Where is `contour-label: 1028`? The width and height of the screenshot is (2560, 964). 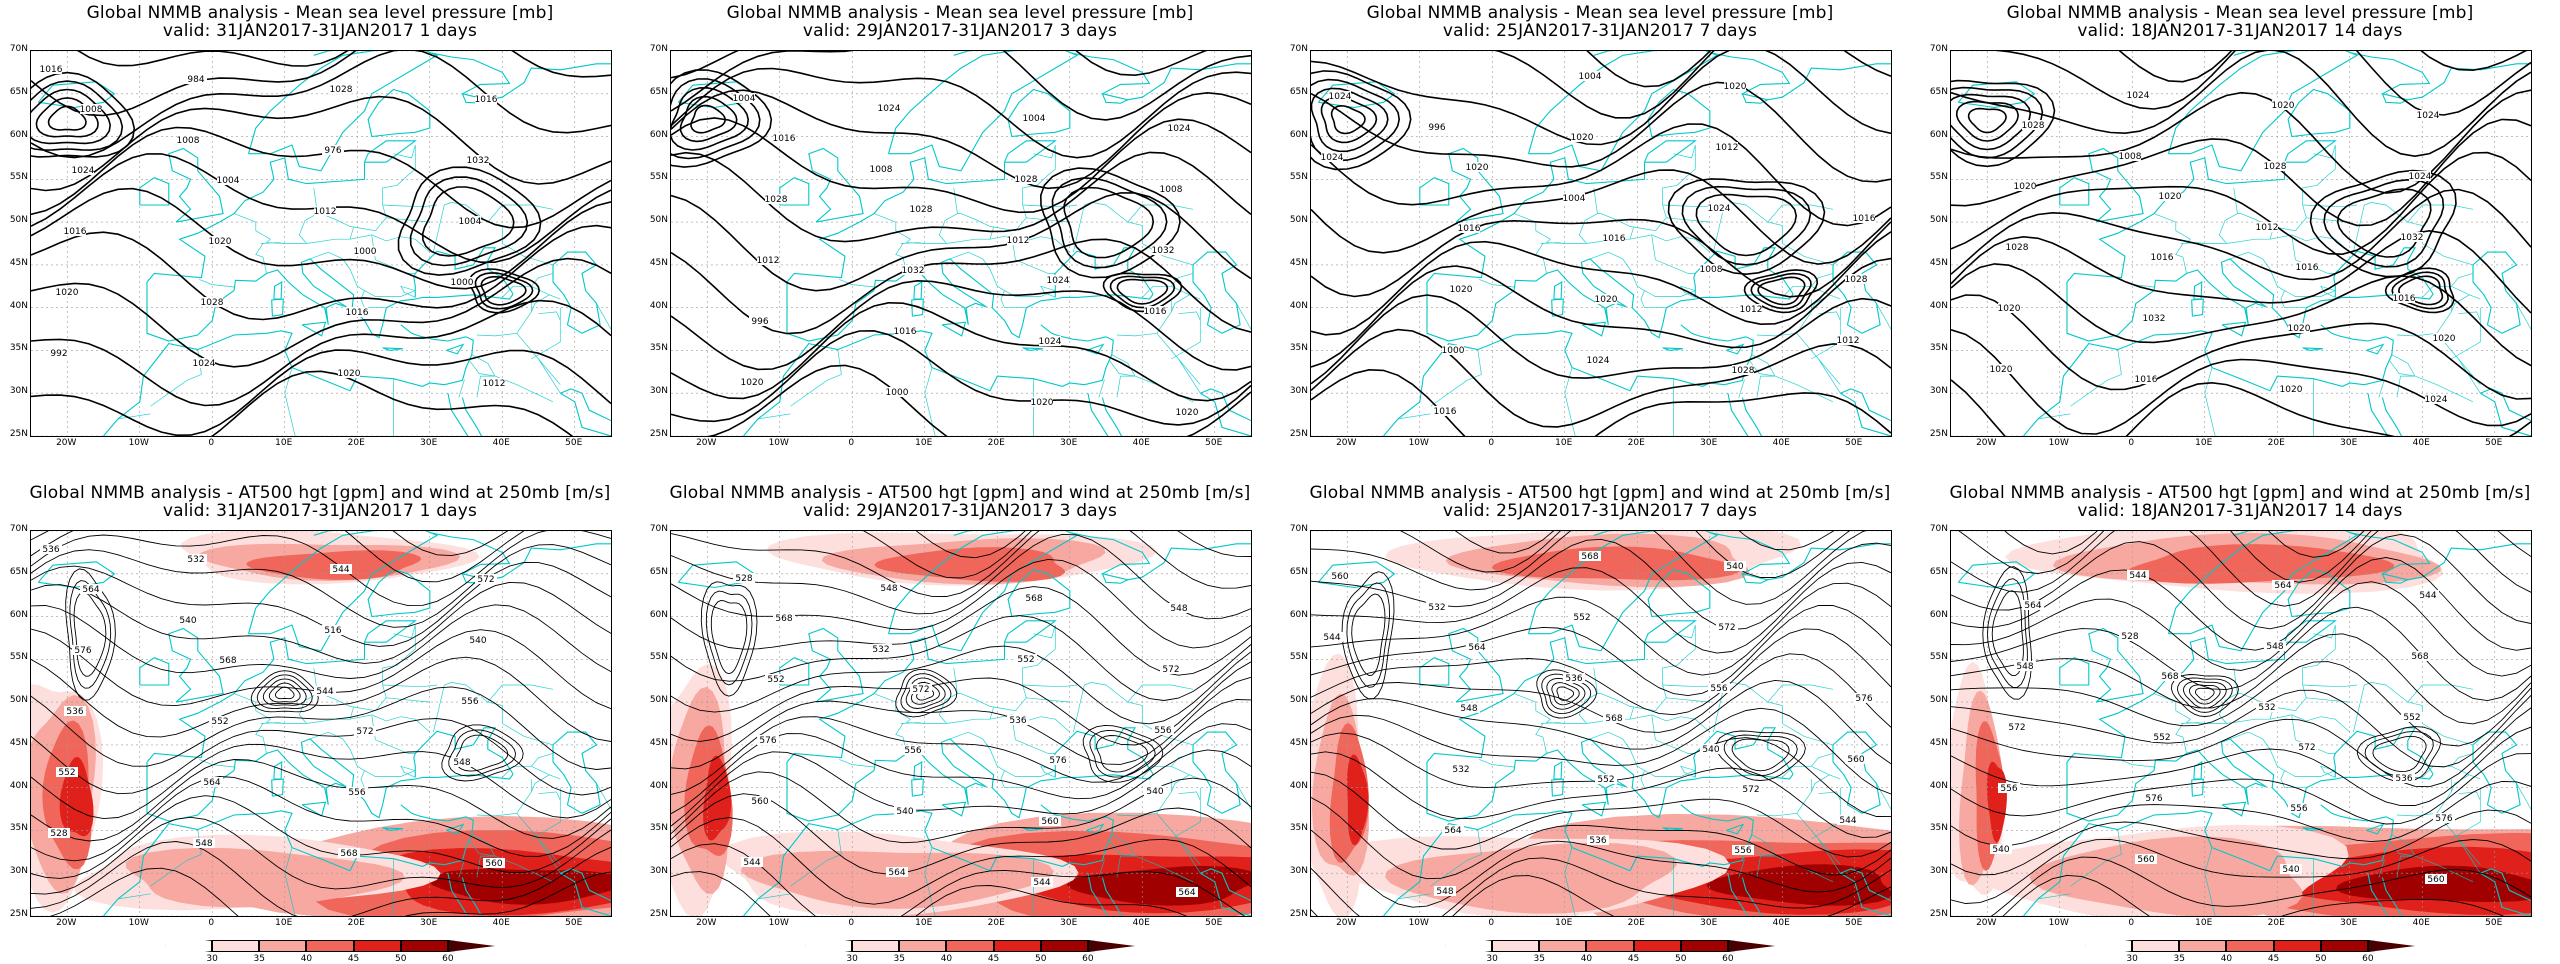 contour-label: 1028 is located at coordinates (2275, 167).